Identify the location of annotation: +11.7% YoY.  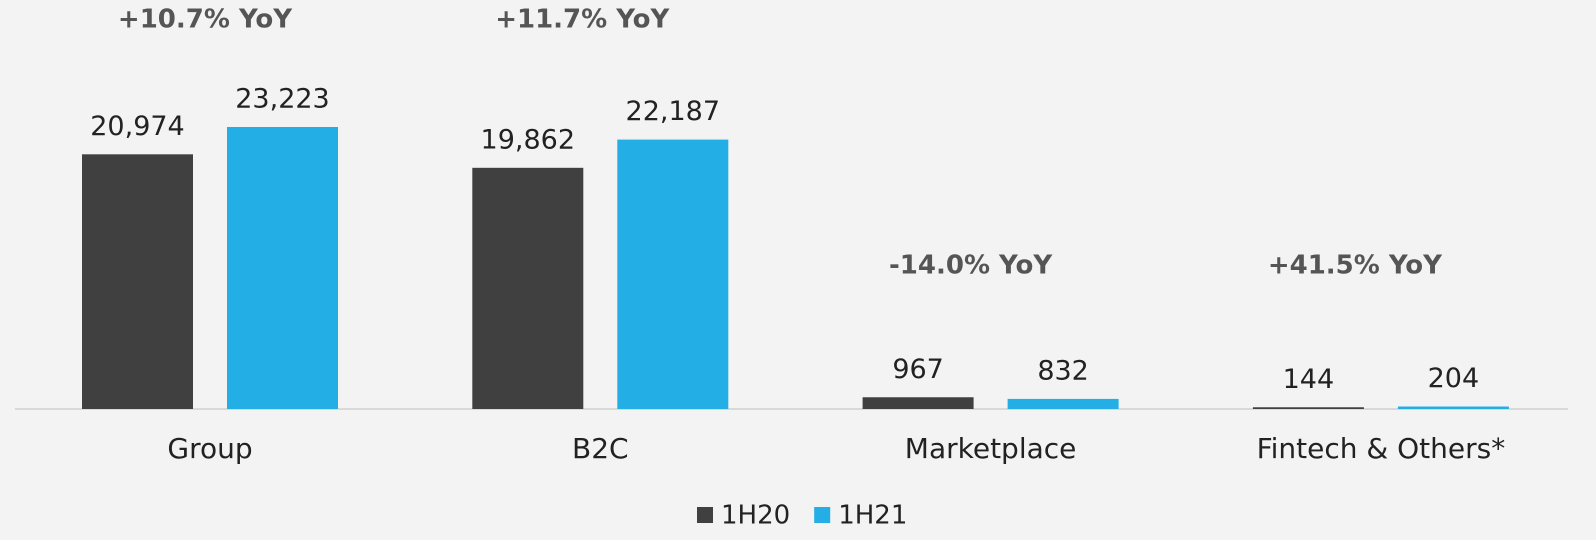
(582, 20).